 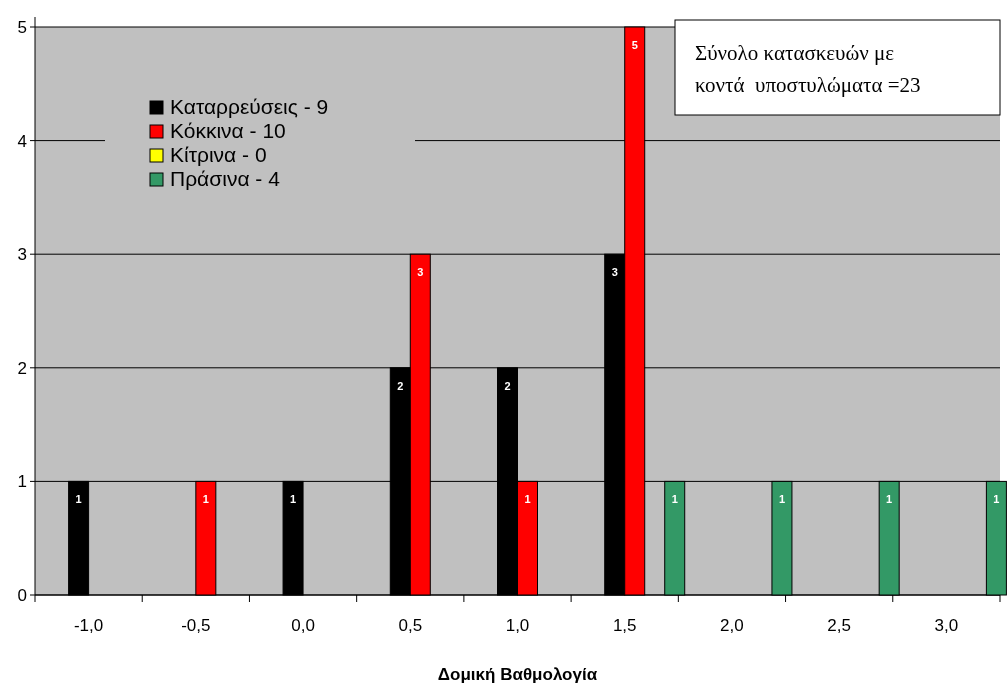 I want to click on x-tick-label: 0,0, so click(x=303, y=625).